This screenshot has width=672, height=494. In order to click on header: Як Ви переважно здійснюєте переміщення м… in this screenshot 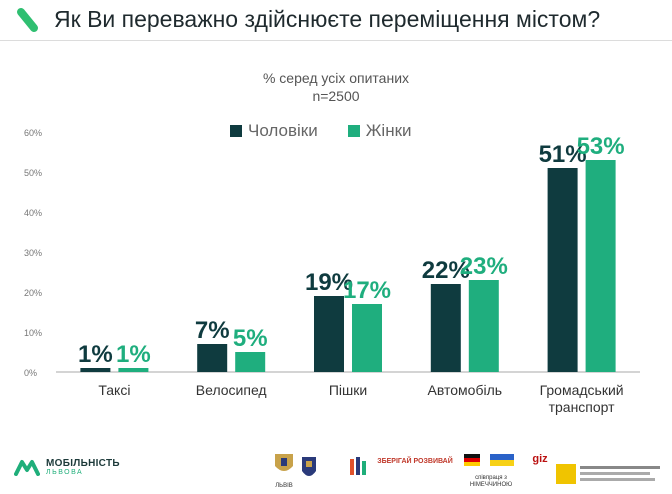, I will do `click(336, 20)`.